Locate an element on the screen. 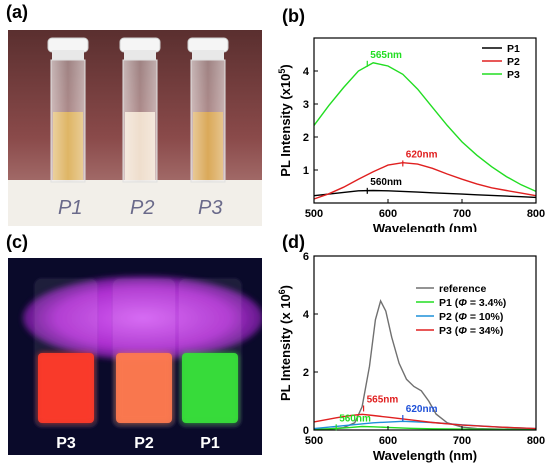  legend-entry-d-0: reference is located at coordinates (462, 289).